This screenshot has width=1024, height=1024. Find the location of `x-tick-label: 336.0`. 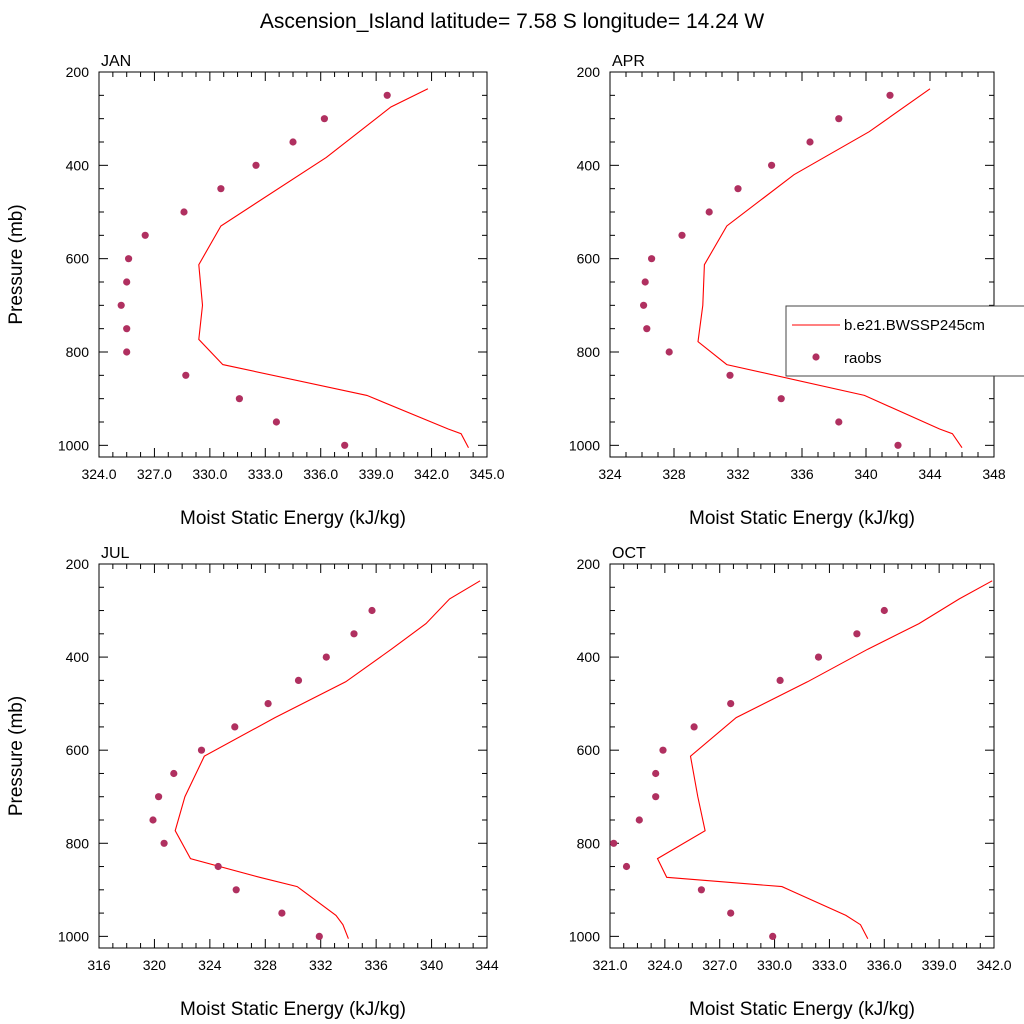

x-tick-label: 336.0 is located at coordinates (320, 474).